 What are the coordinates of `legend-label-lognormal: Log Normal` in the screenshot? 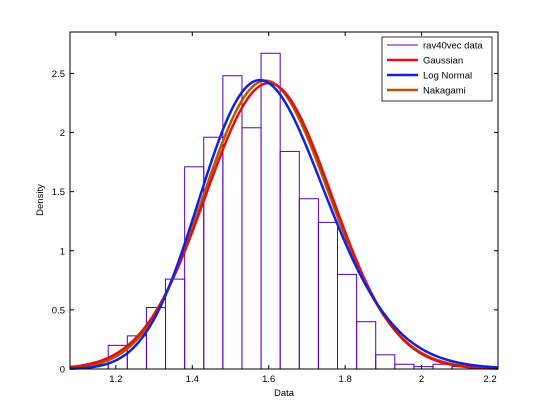 It's located at (447, 76).